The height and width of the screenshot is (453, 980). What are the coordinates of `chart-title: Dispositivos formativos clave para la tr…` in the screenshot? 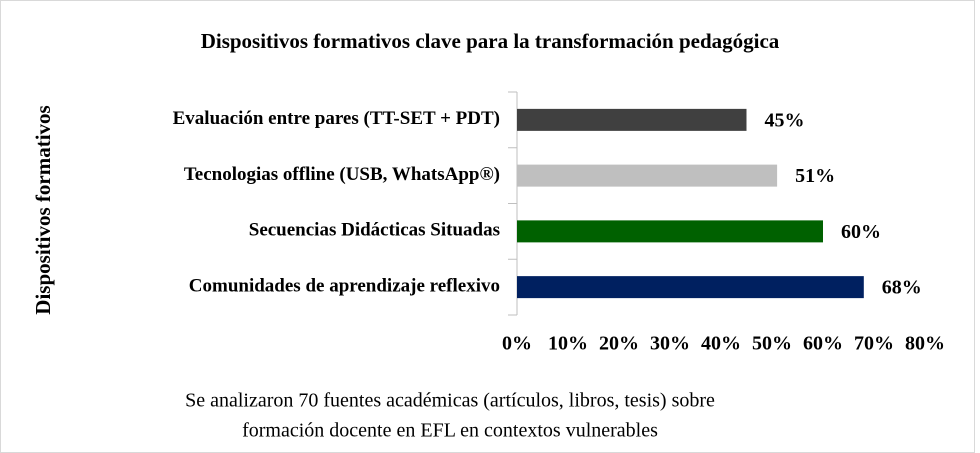 It's located at (490, 41).